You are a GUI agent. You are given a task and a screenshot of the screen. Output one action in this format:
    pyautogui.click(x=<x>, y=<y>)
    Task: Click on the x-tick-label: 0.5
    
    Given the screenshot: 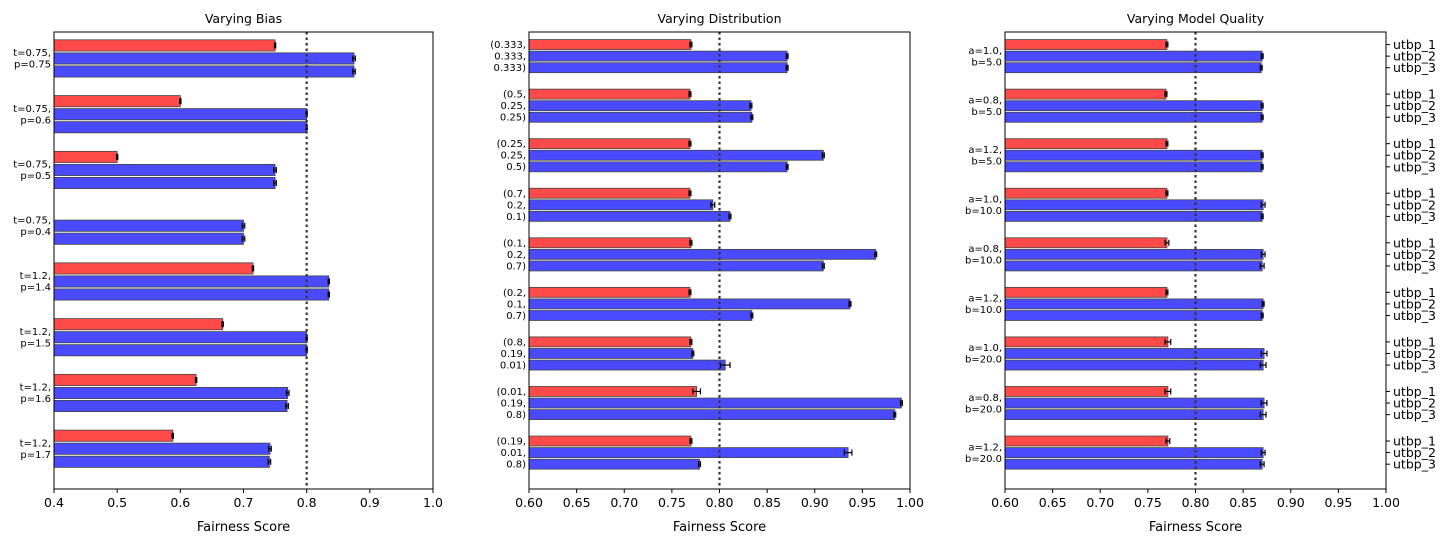 What is the action you would take?
    pyautogui.click(x=117, y=502)
    